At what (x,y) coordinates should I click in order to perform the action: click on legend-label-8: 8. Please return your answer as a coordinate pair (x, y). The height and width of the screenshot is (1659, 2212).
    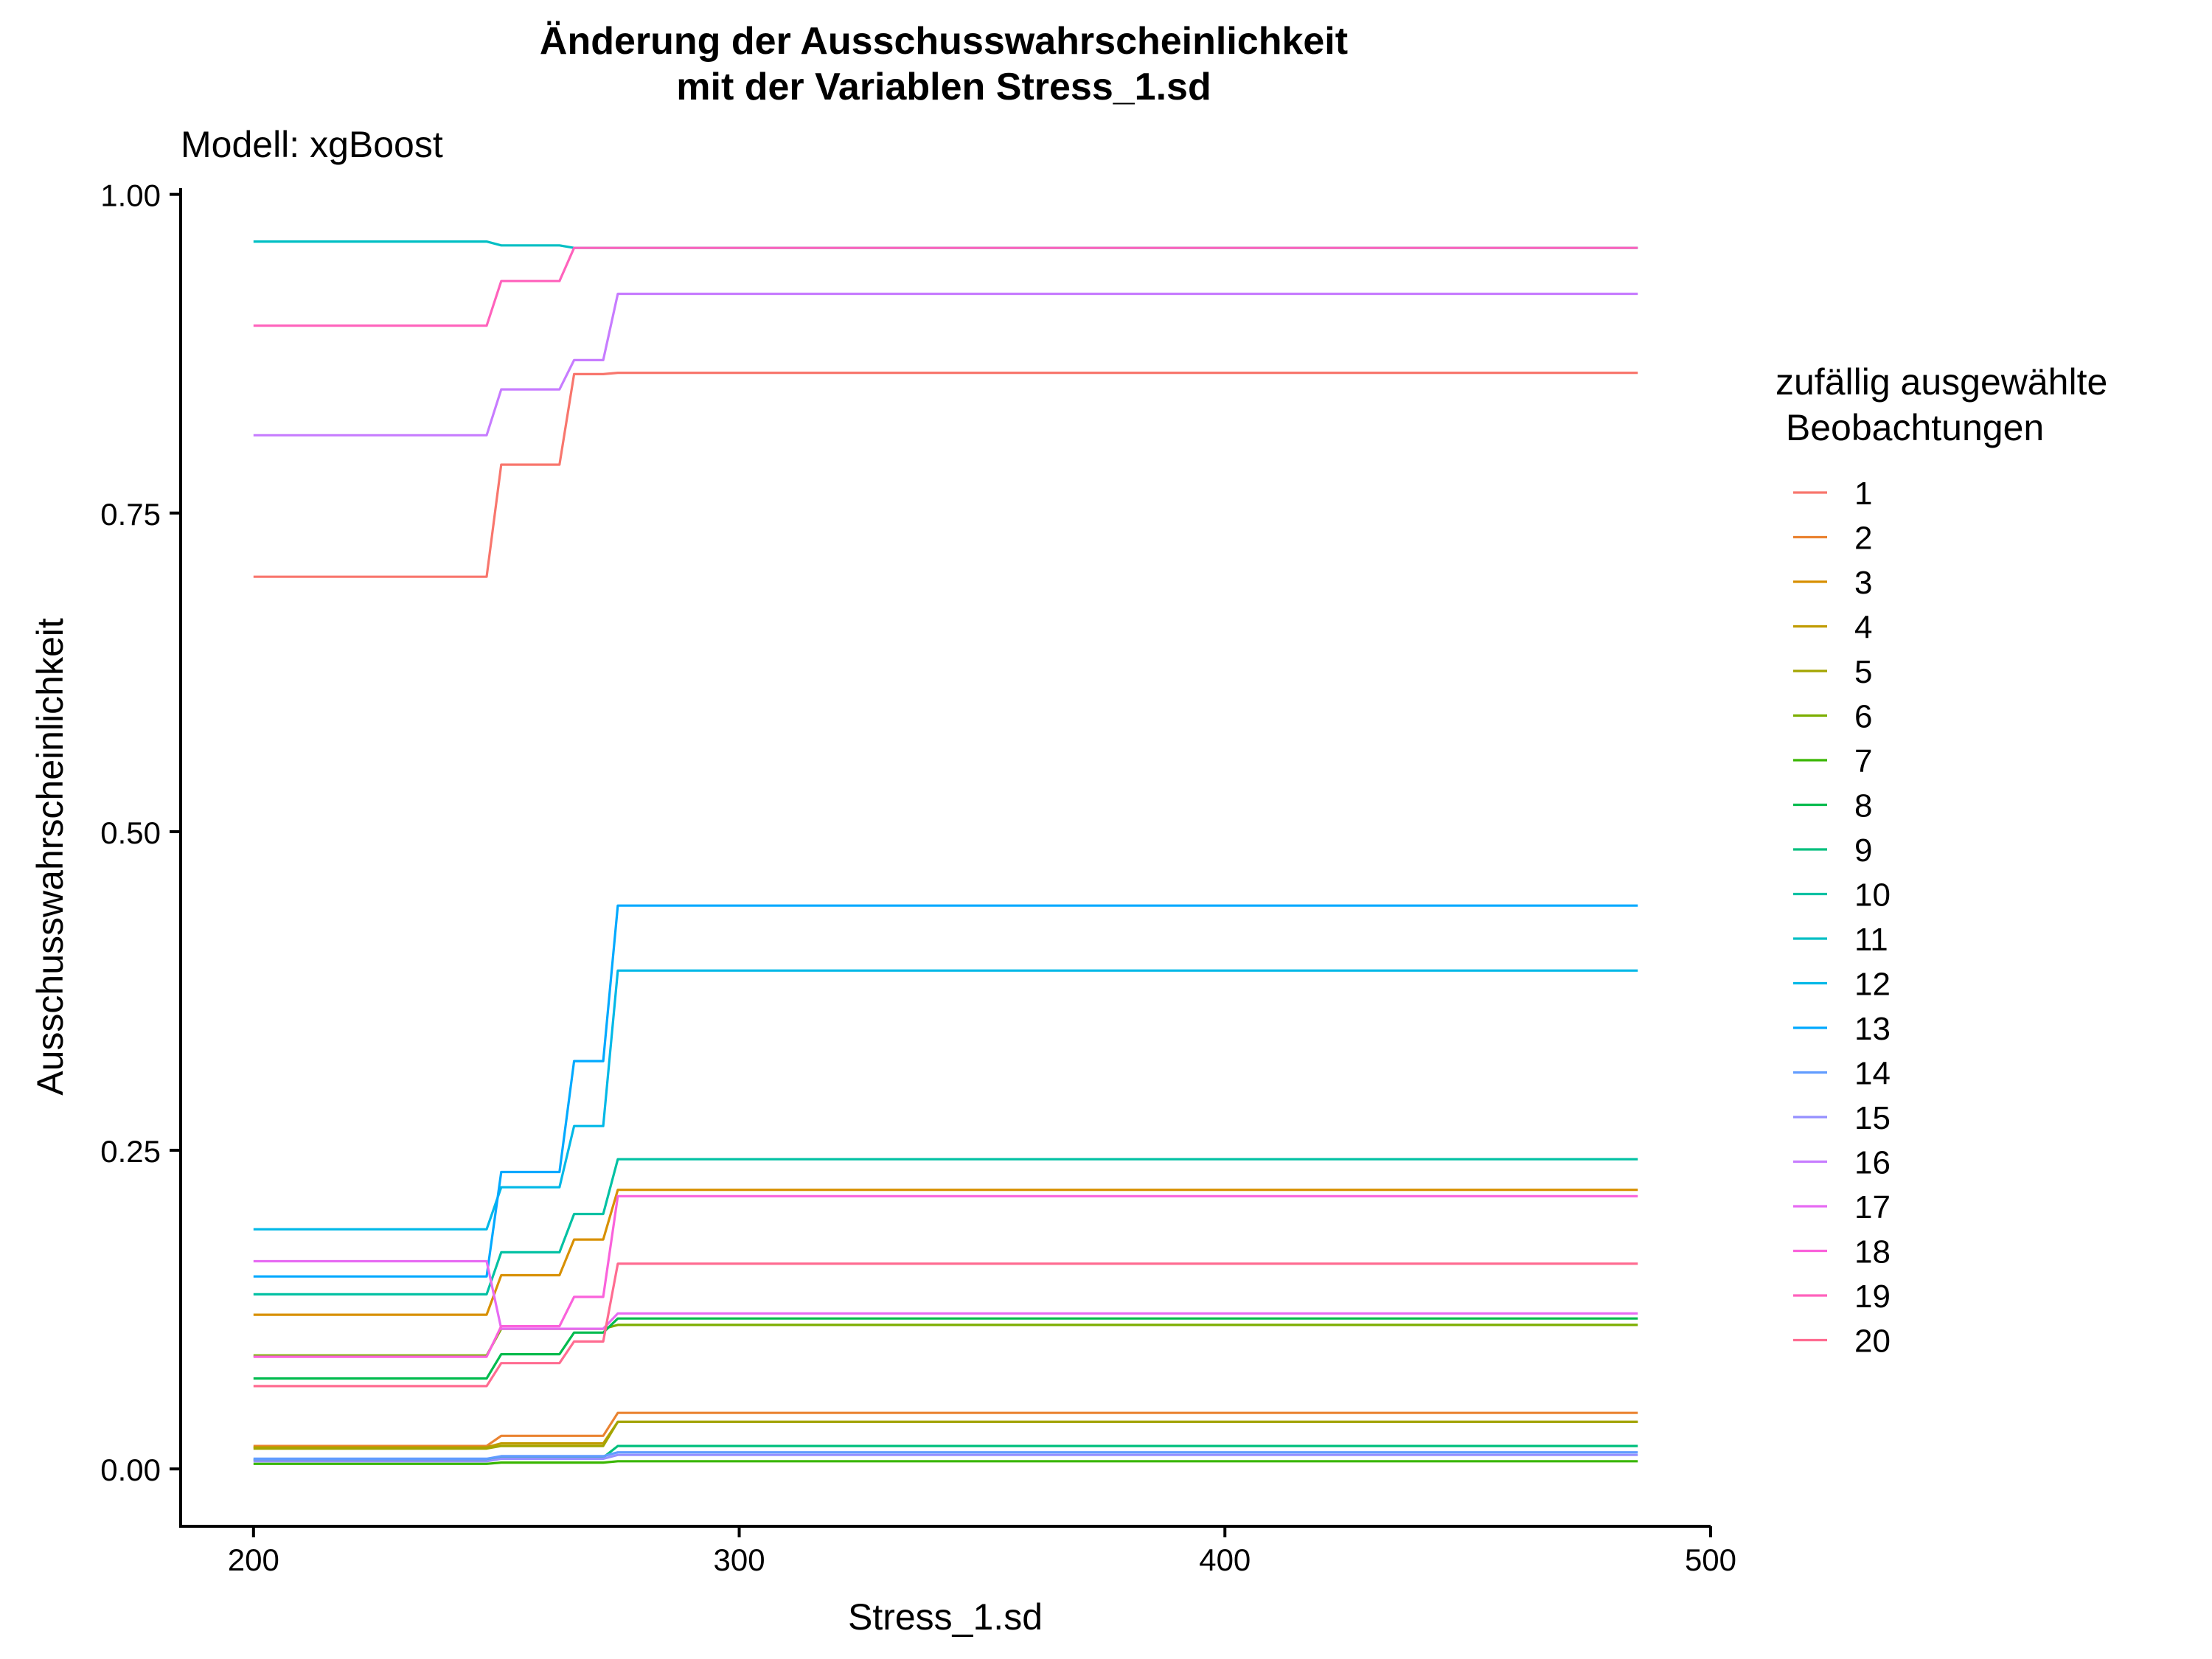
    Looking at the image, I should click on (1863, 806).